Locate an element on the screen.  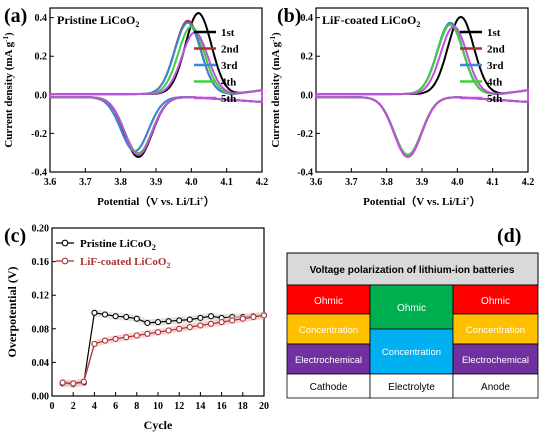
anode-ohmic-label: Ohmic is located at coordinates (495, 301).